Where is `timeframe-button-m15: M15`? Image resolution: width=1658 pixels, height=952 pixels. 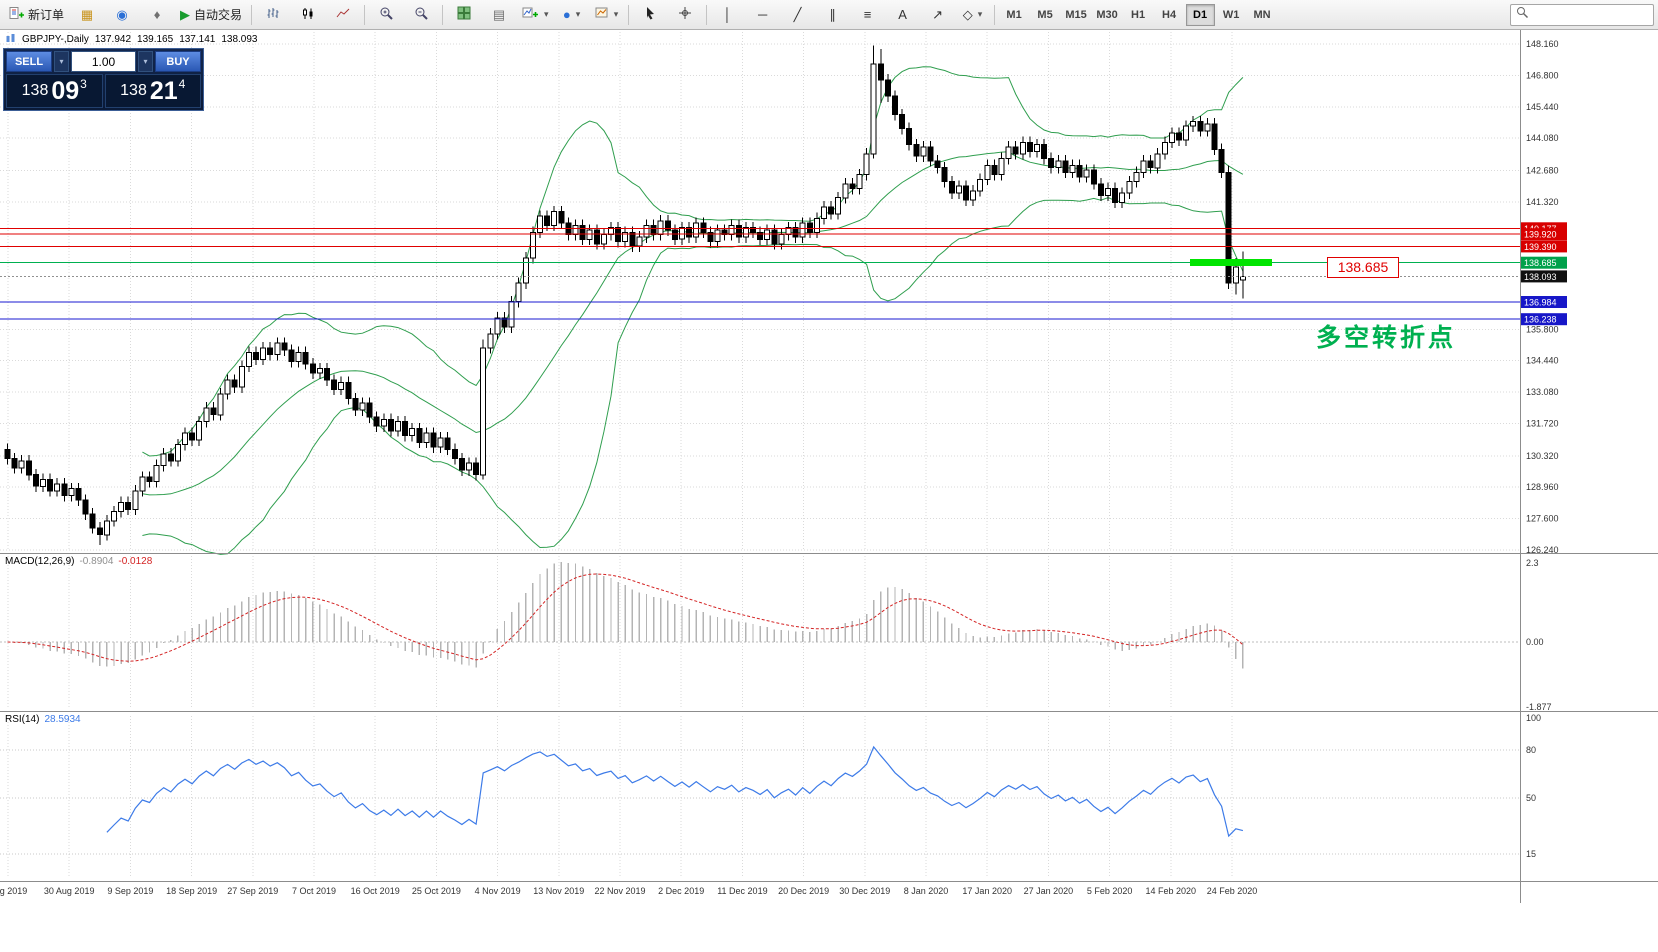
timeframe-button-m15: M15 is located at coordinates (1076, 14).